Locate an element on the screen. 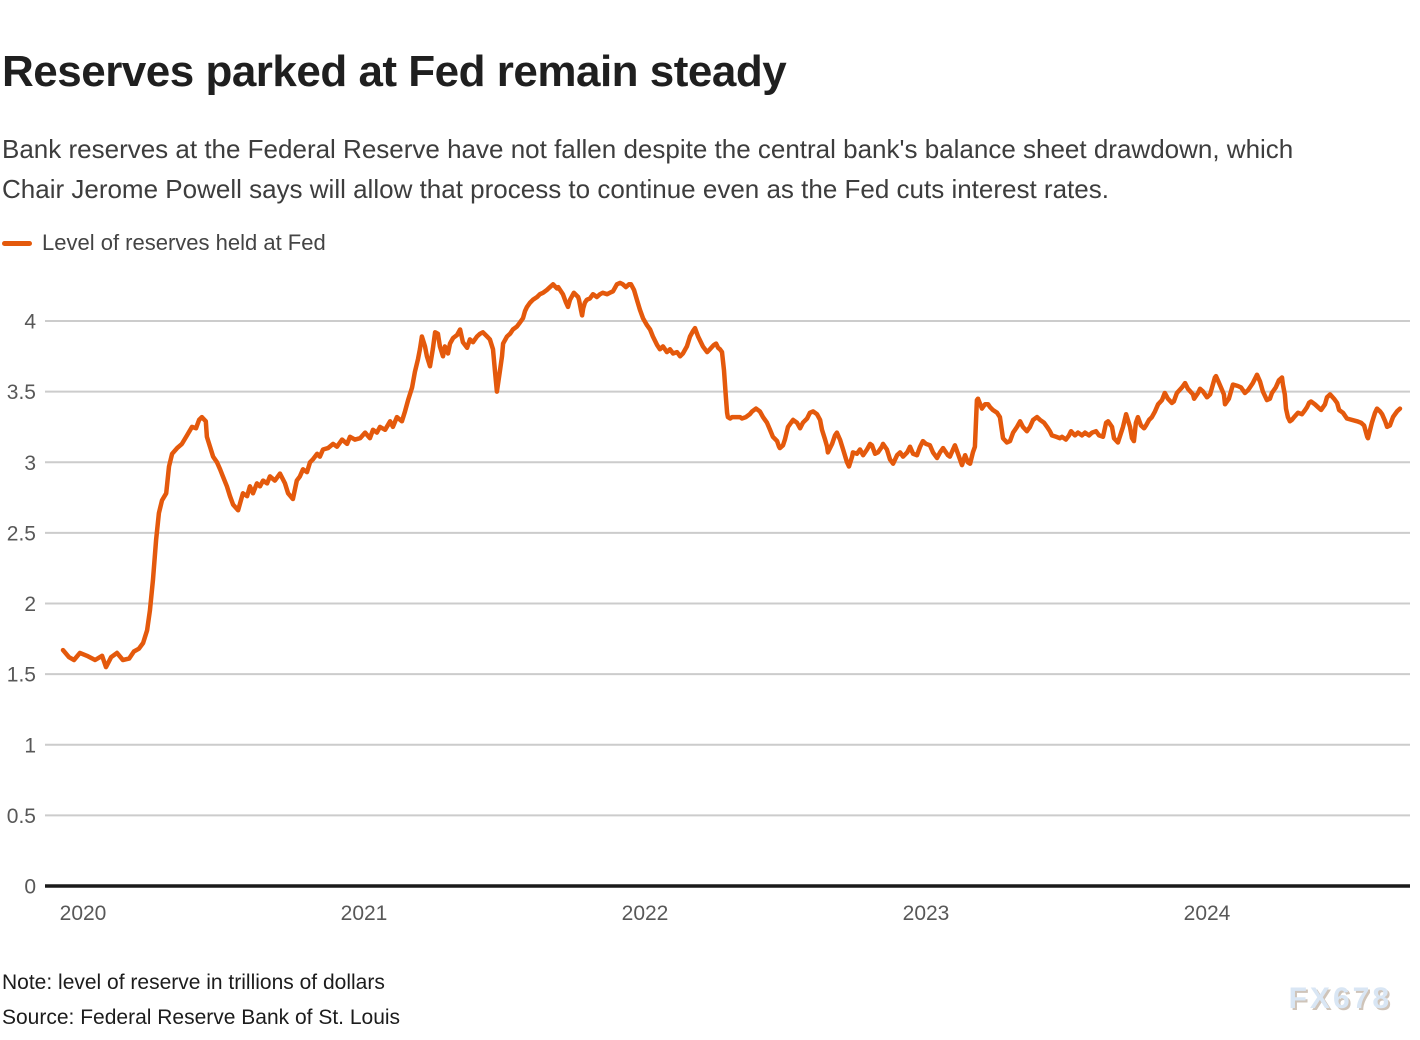 The image size is (1420, 1040). legend: Level of reserves held at Fed is located at coordinates (164, 243).